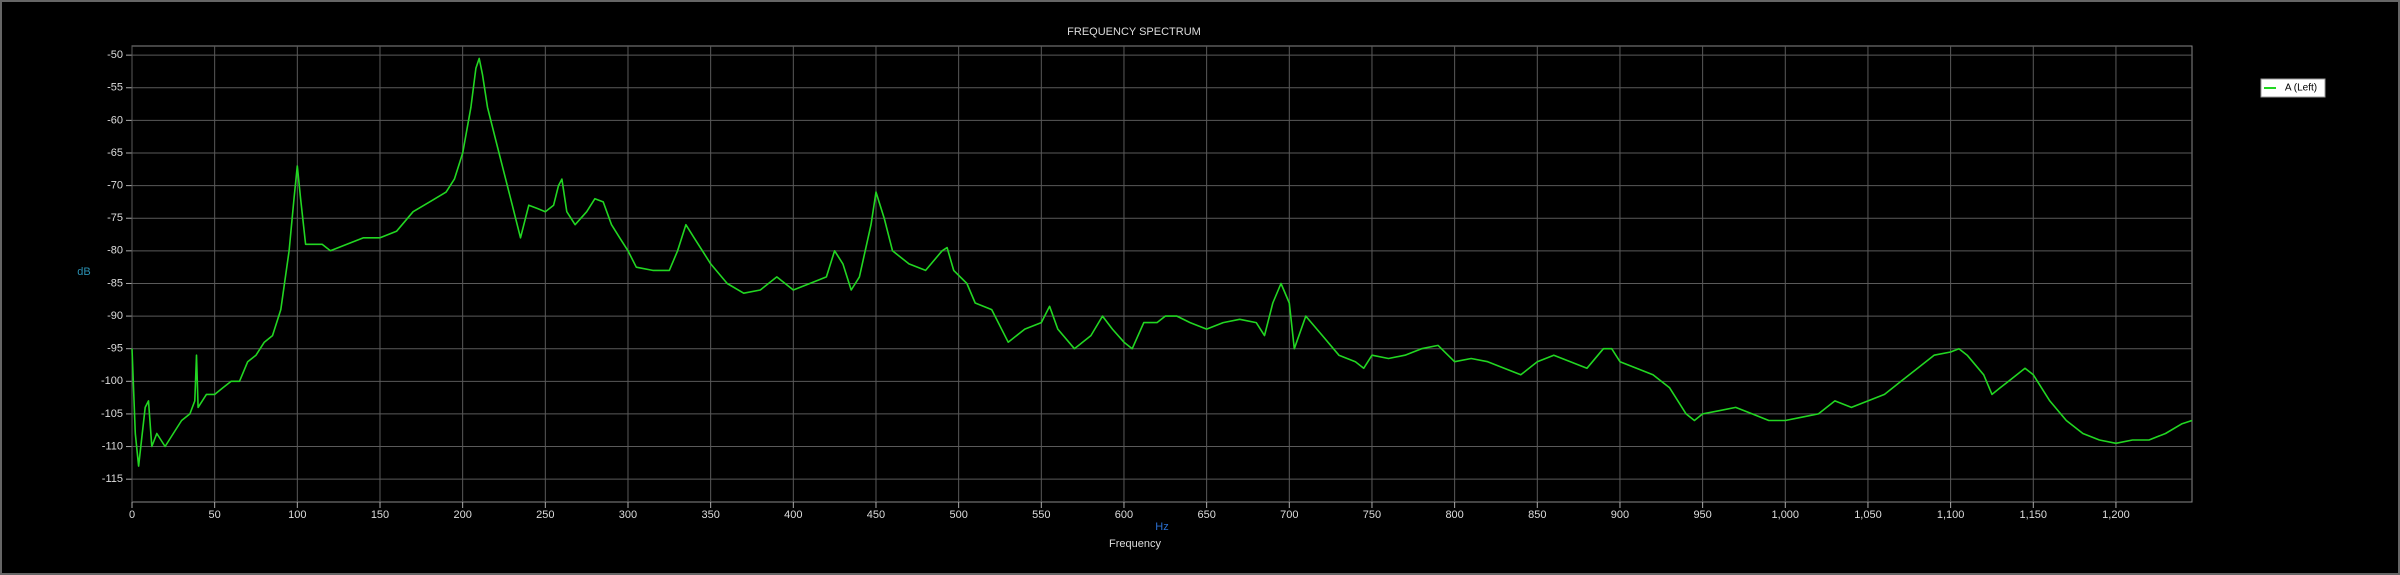  Describe the element at coordinates (545, 515) in the screenshot. I see `x-tick-label: 250` at that location.